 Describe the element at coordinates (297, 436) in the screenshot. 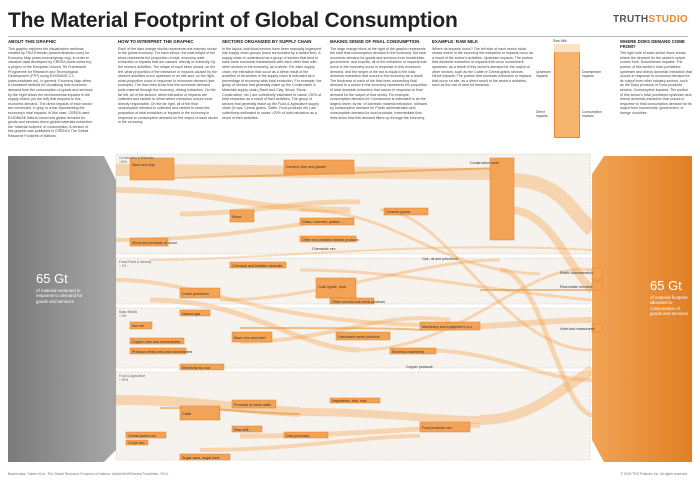

I see `sector-label: Dairy products` at that location.